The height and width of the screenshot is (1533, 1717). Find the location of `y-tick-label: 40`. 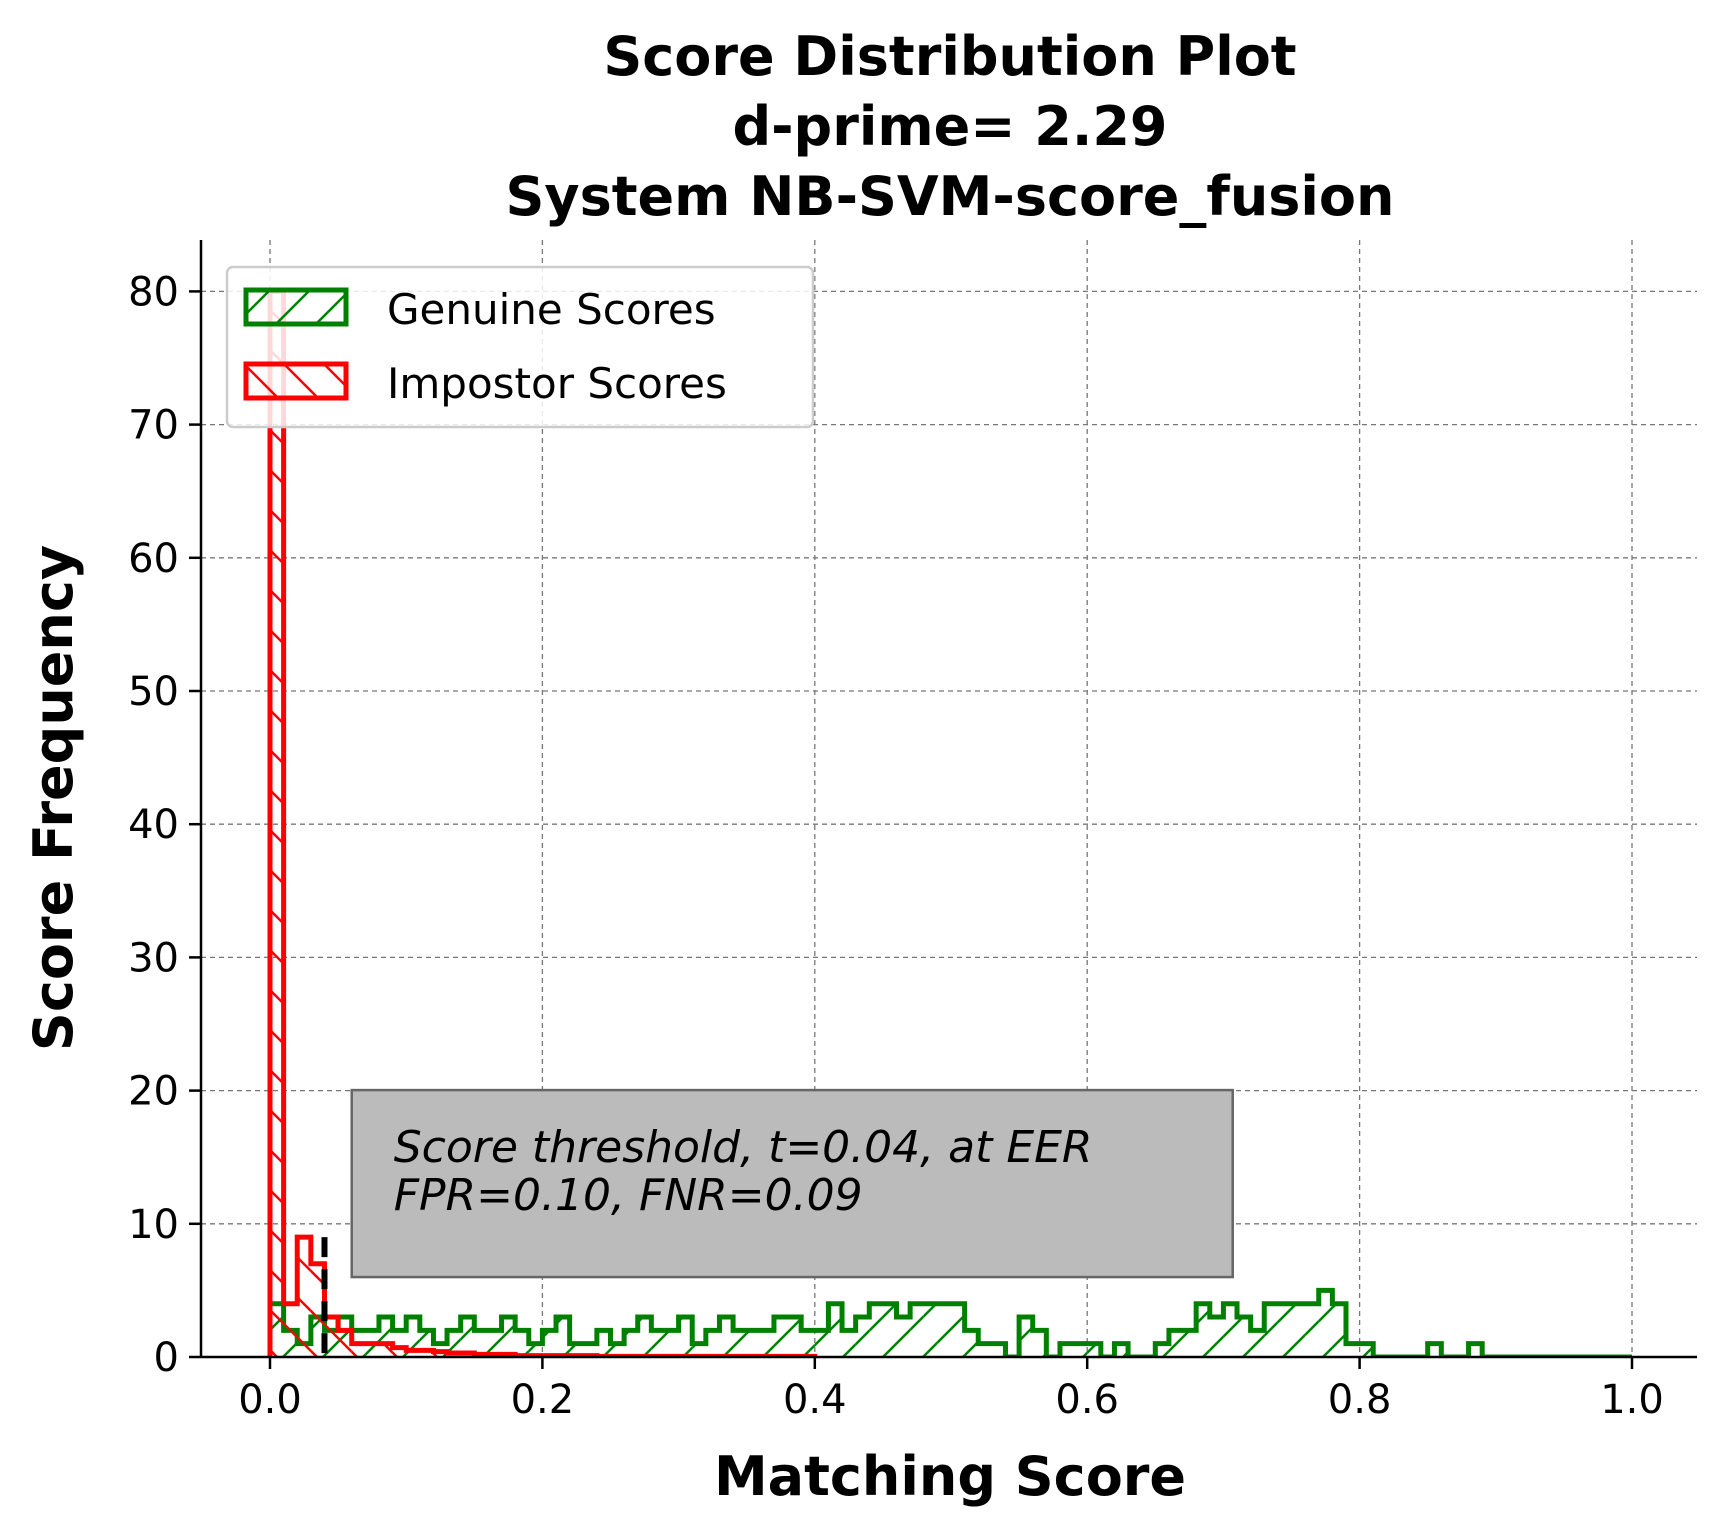

y-tick-label: 40 is located at coordinates (153, 825).